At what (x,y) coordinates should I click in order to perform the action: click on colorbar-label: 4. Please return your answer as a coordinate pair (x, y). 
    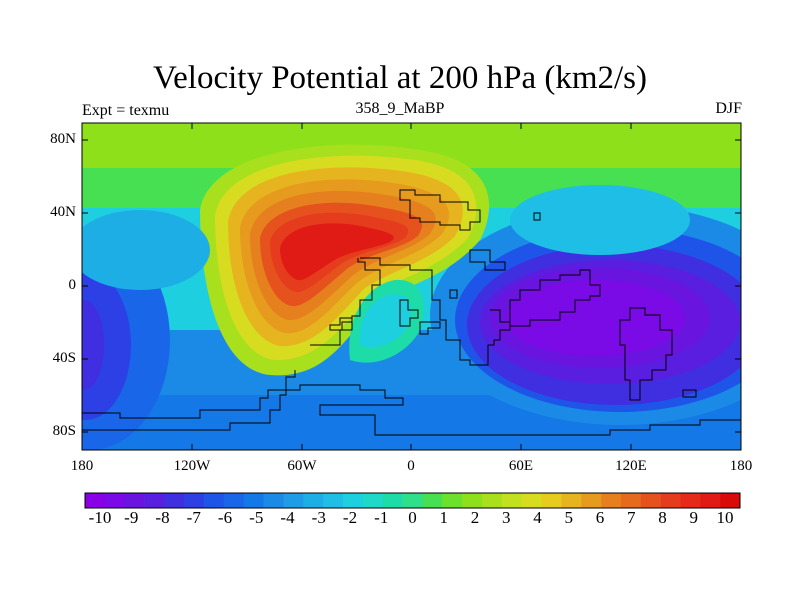
    Looking at the image, I should click on (537, 517).